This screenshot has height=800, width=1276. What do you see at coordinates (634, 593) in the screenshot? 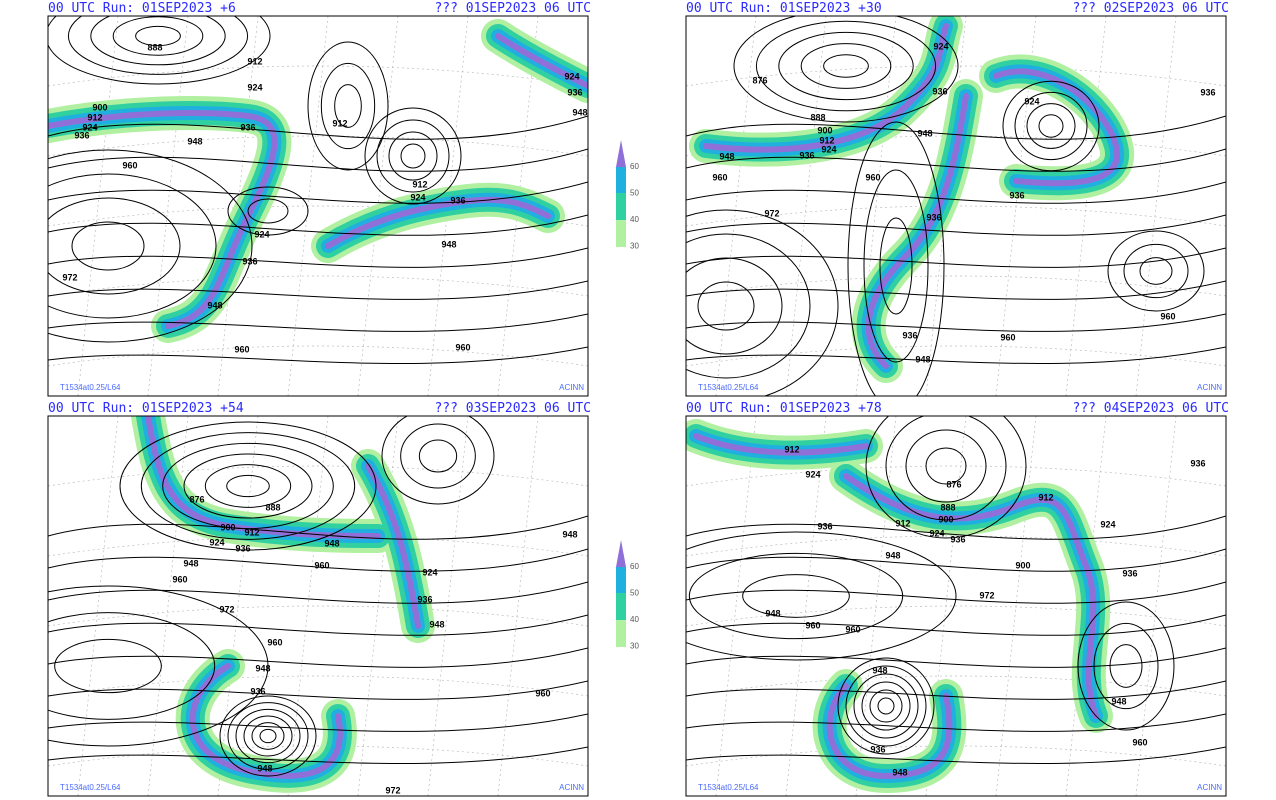
I see `colorbar-label: 50` at bounding box center [634, 593].